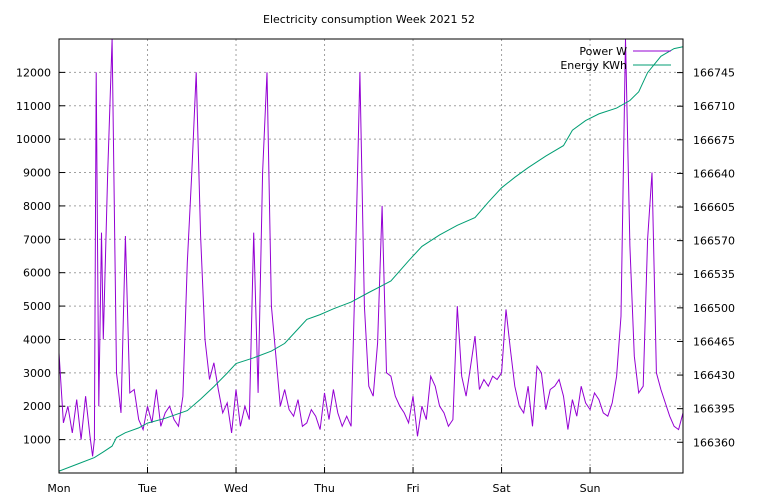 The height and width of the screenshot is (504, 768). What do you see at coordinates (37, 273) in the screenshot?
I see `y-left-tick-label: 6000` at bounding box center [37, 273].